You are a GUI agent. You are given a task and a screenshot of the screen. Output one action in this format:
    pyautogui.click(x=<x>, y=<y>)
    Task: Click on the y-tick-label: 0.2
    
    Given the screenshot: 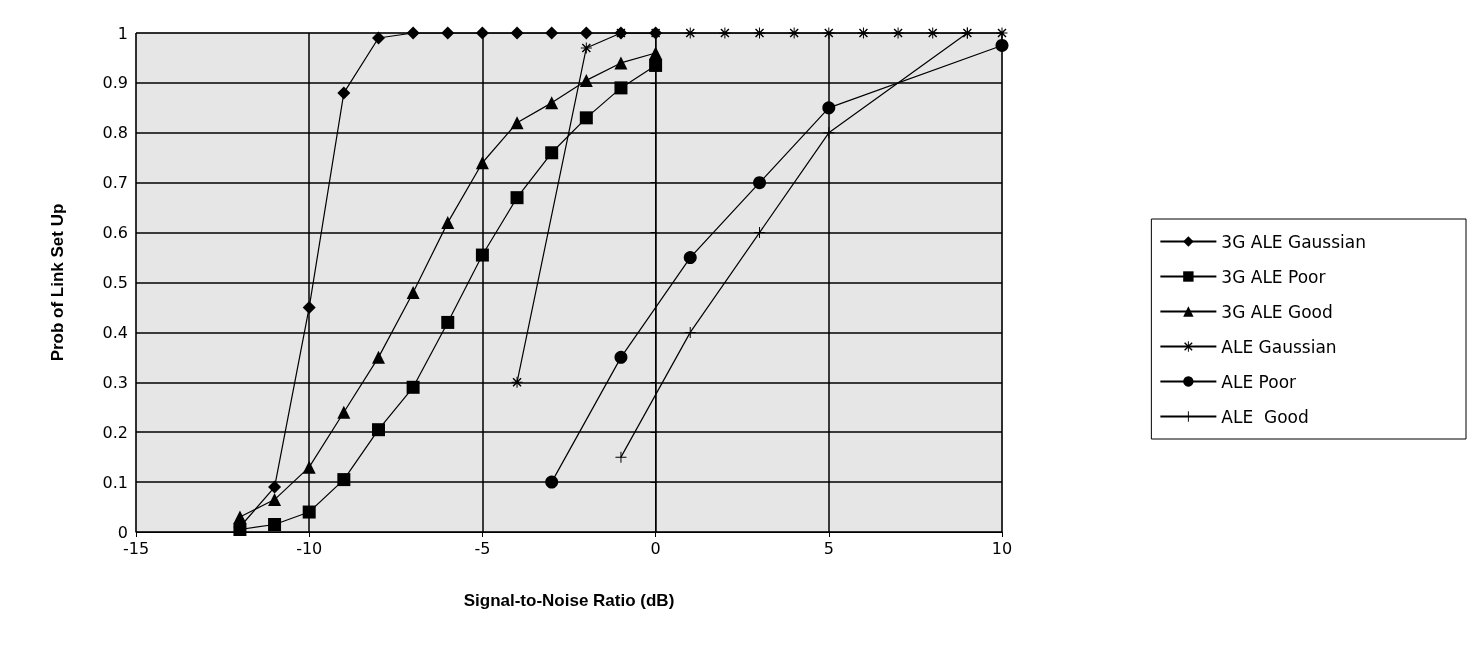 What is the action you would take?
    pyautogui.click(x=115, y=432)
    